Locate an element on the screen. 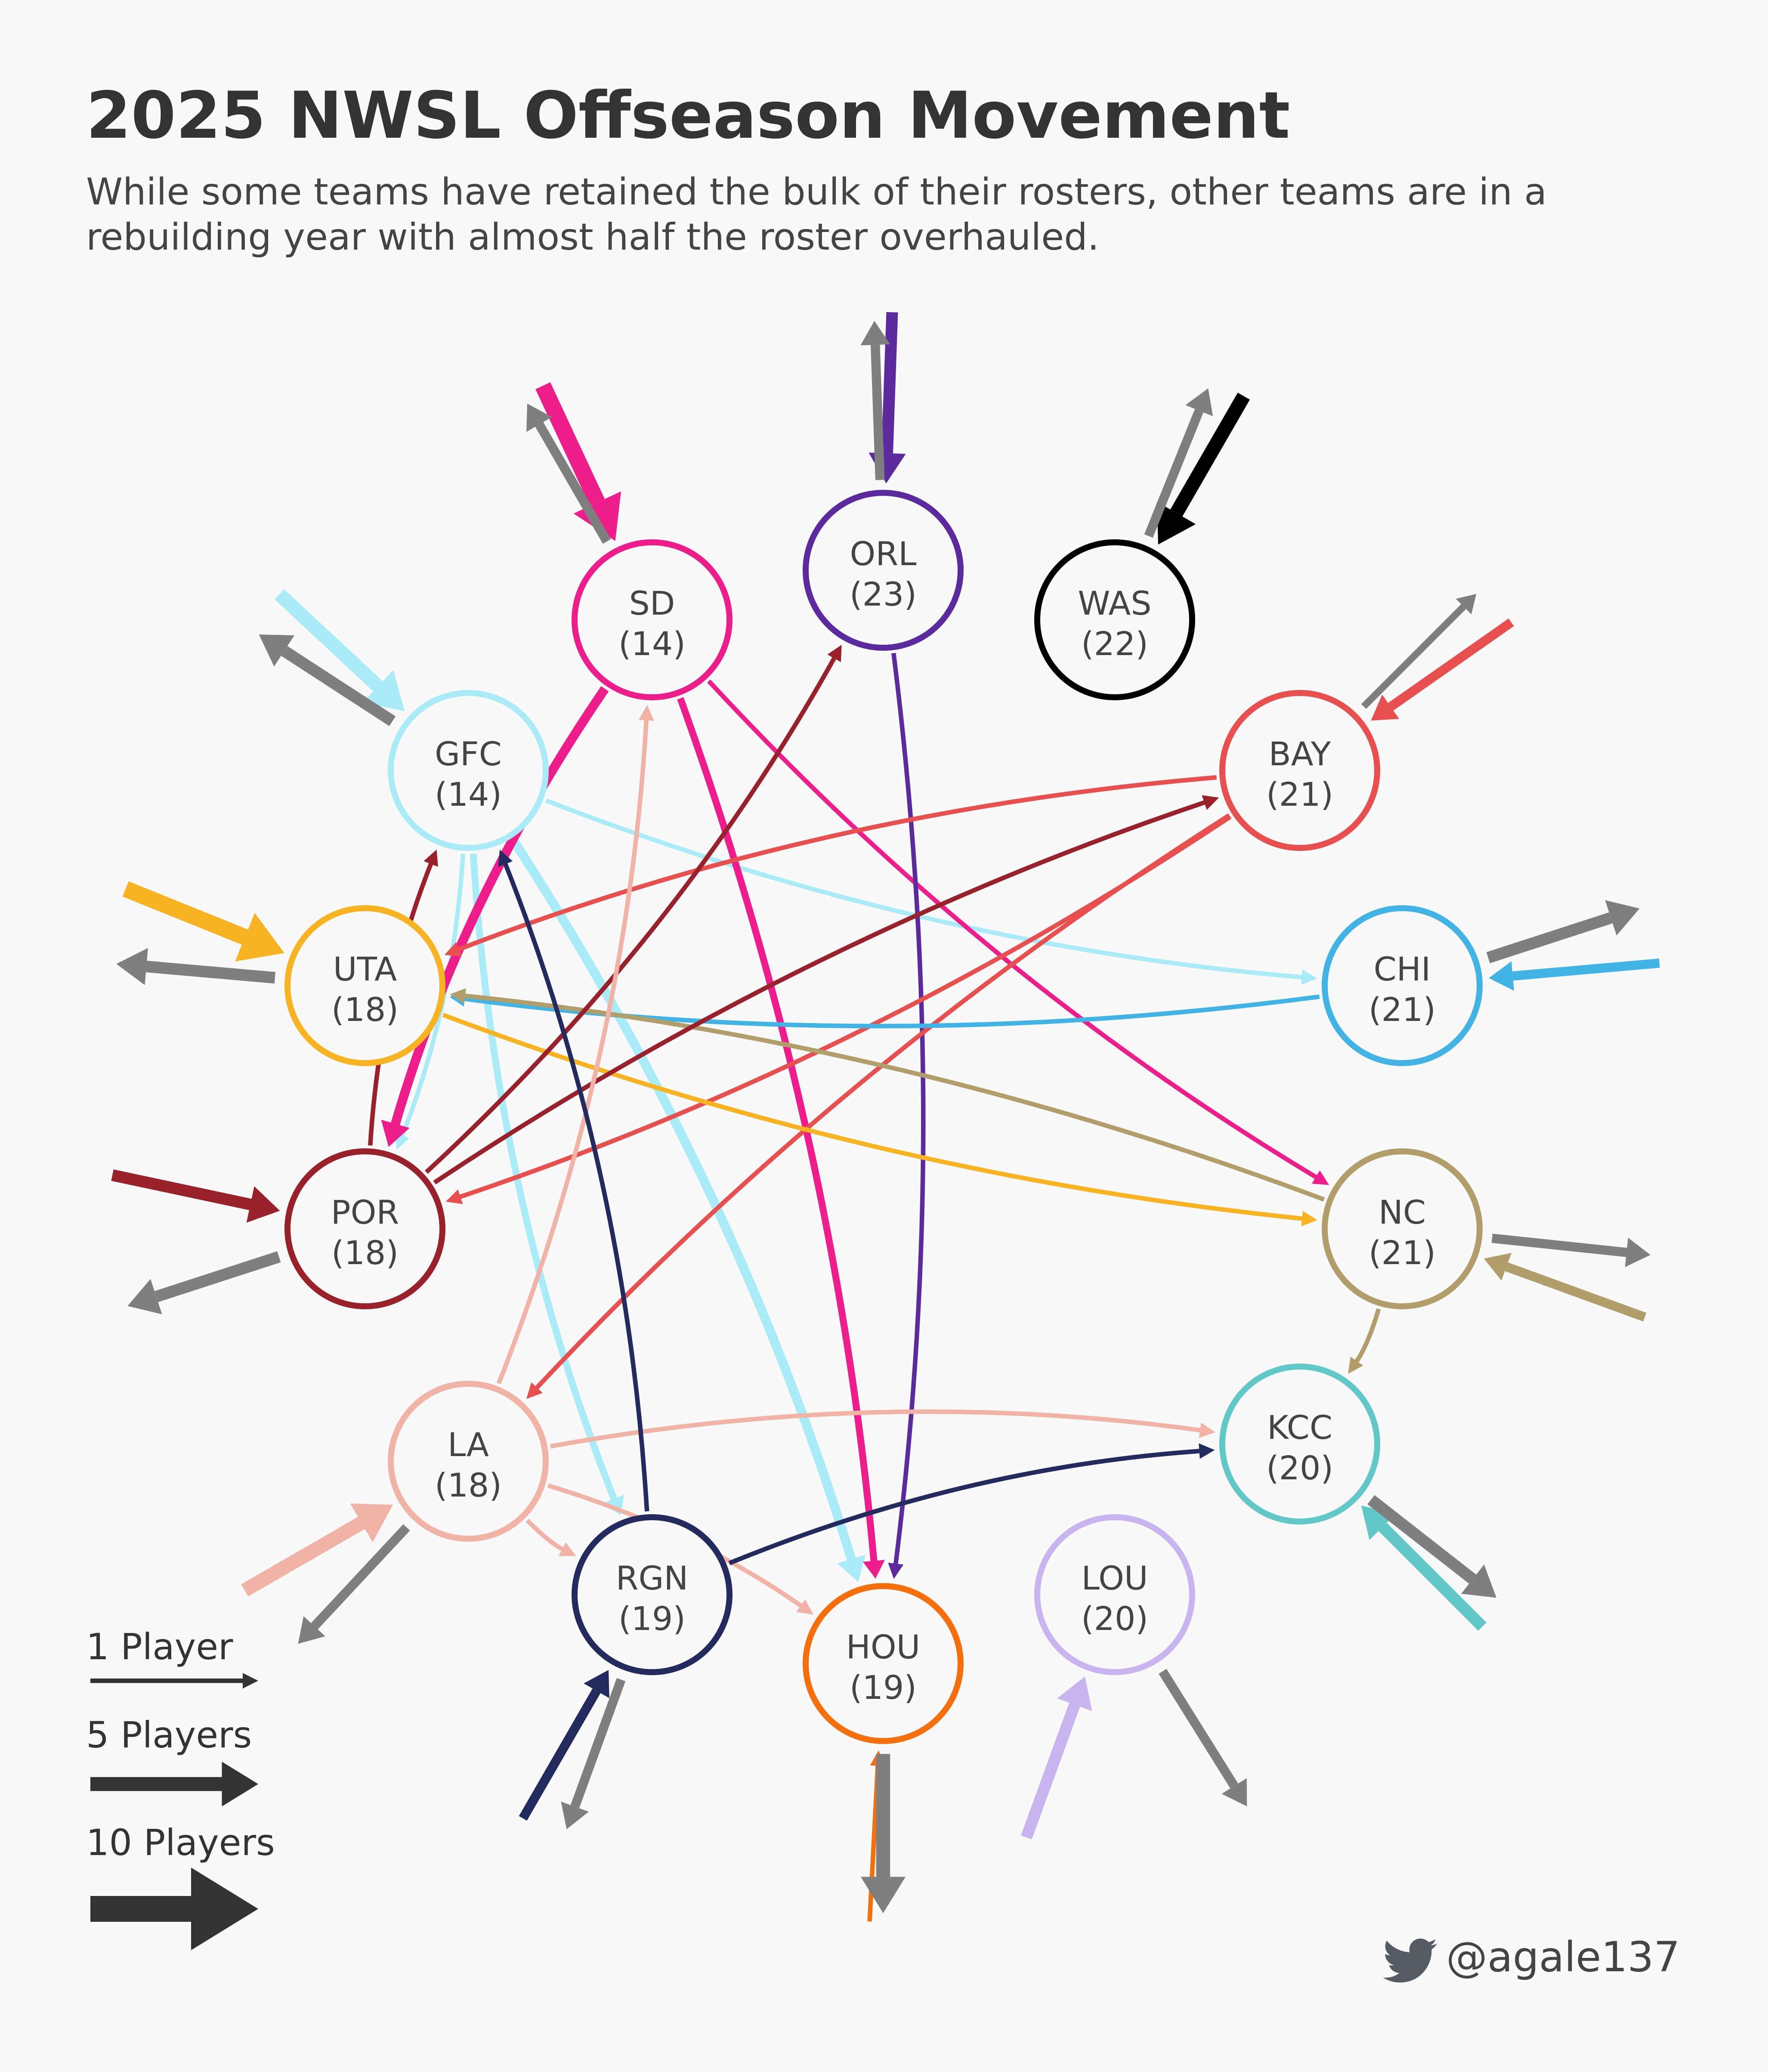  team-roster-count: (18) is located at coordinates (365, 1010).